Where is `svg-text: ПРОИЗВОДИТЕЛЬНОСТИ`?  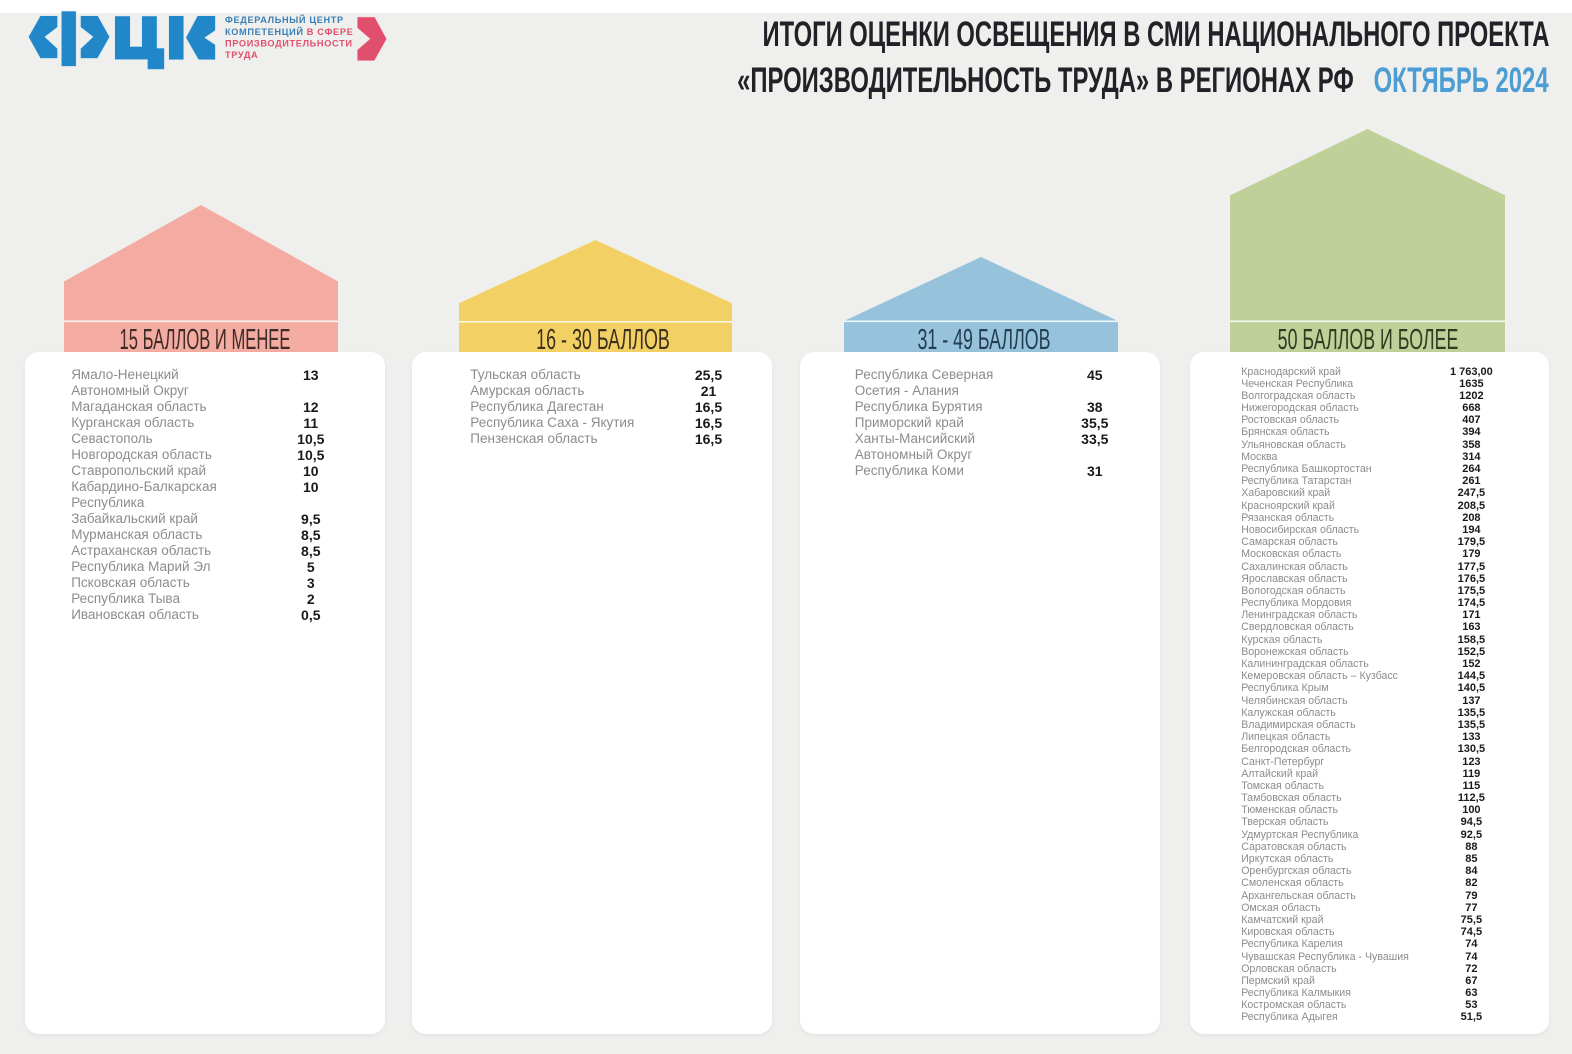 svg-text: ПРОИЗВОДИТЕЛЬНОСТИ is located at coordinates (289, 43).